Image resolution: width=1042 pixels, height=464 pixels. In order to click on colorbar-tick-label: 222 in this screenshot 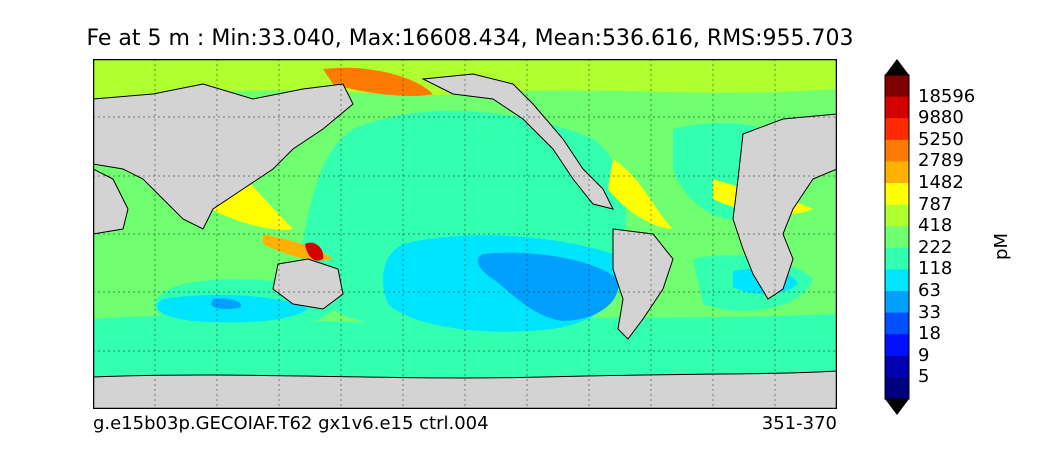, I will do `click(935, 247)`.